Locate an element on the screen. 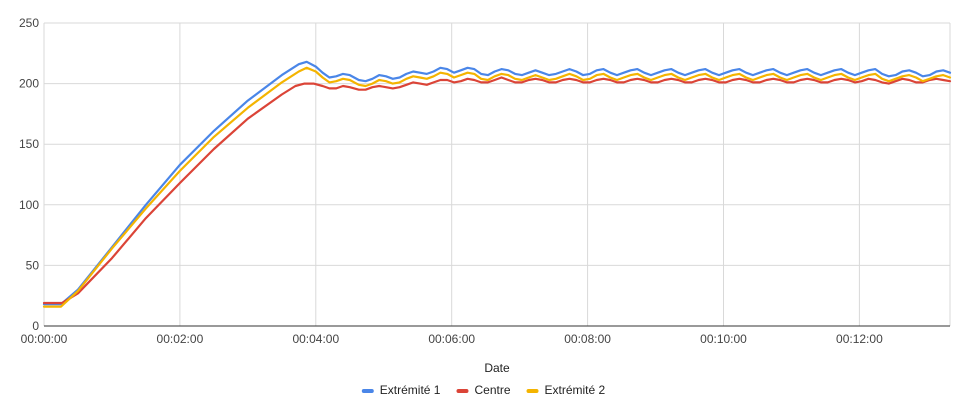 This screenshot has width=967, height=417. legend-label-1: Extrémité 1 is located at coordinates (410, 390).